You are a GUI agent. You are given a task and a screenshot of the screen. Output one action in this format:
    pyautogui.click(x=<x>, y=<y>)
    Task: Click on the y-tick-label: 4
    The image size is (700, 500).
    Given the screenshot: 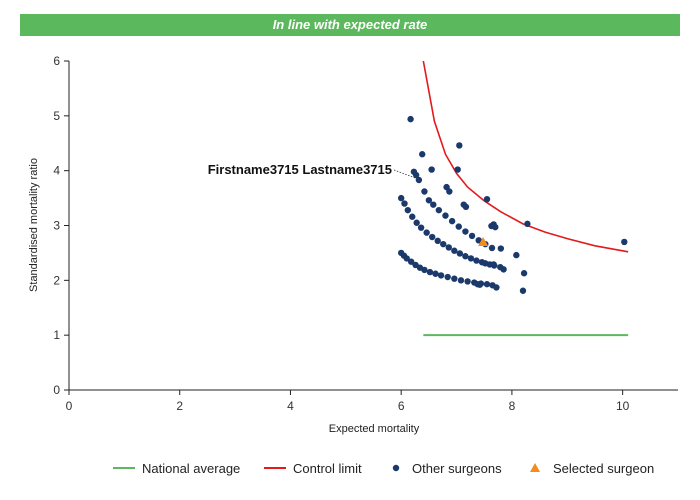 What is the action you would take?
    pyautogui.click(x=56, y=171)
    